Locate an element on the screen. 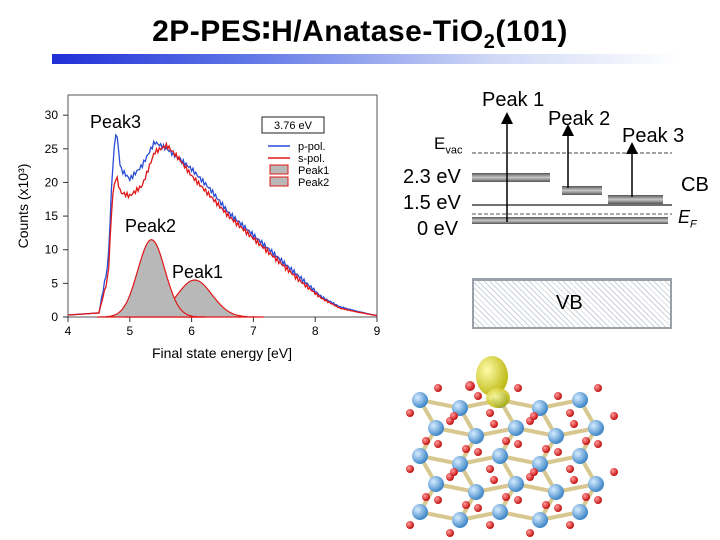 Image resolution: width=720 pixels, height=540 pixels. valence-band-box is located at coordinates (572, 303).